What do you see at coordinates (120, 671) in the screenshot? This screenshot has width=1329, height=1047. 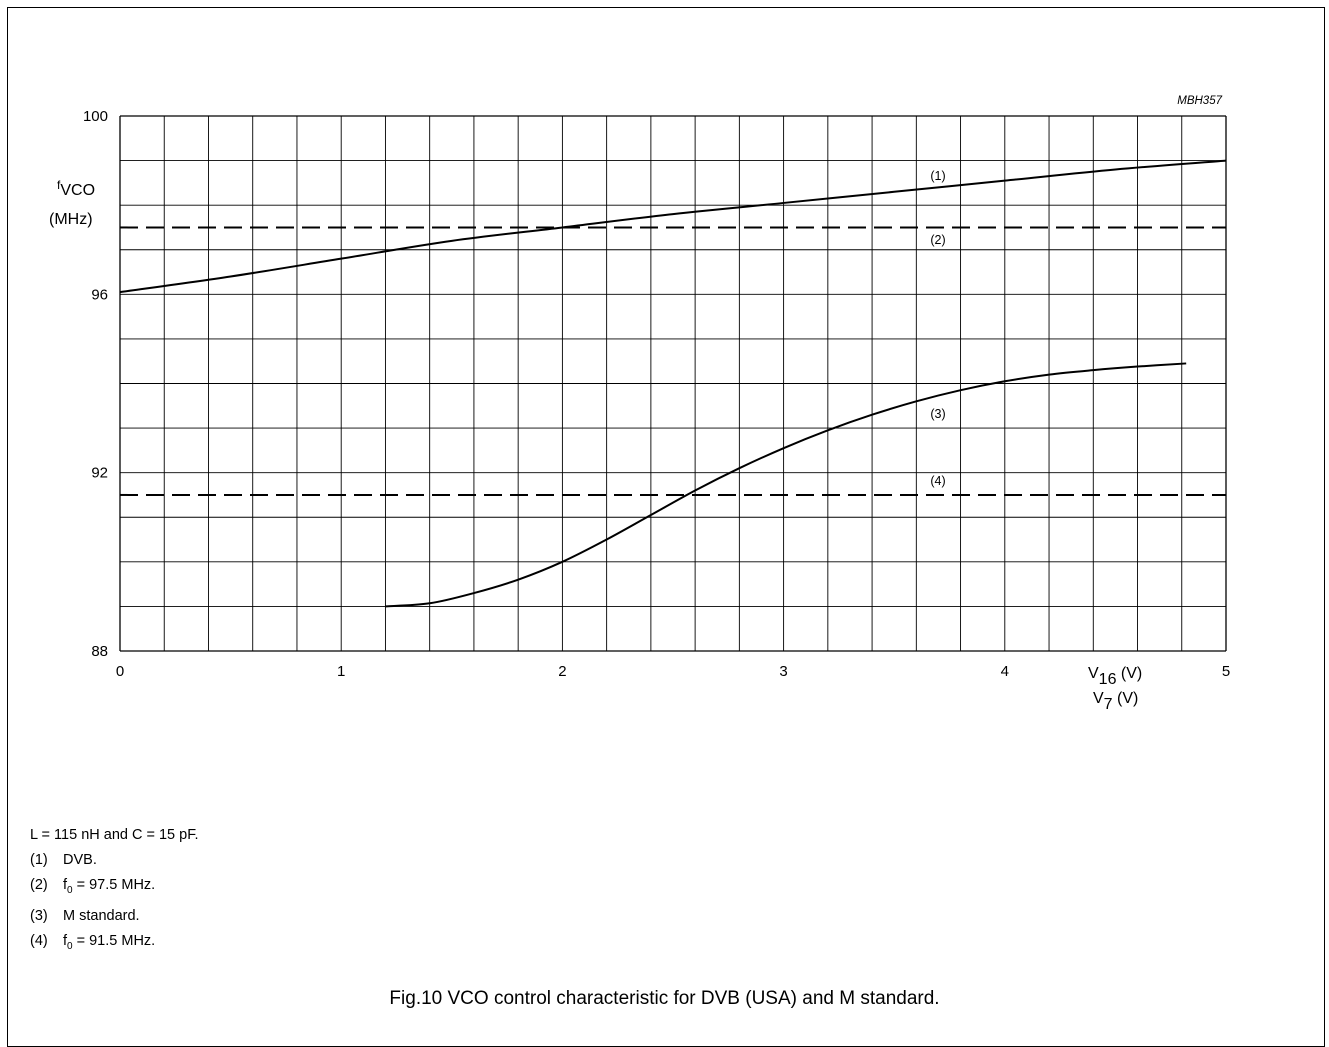 I see `x-tick-label: 0` at bounding box center [120, 671].